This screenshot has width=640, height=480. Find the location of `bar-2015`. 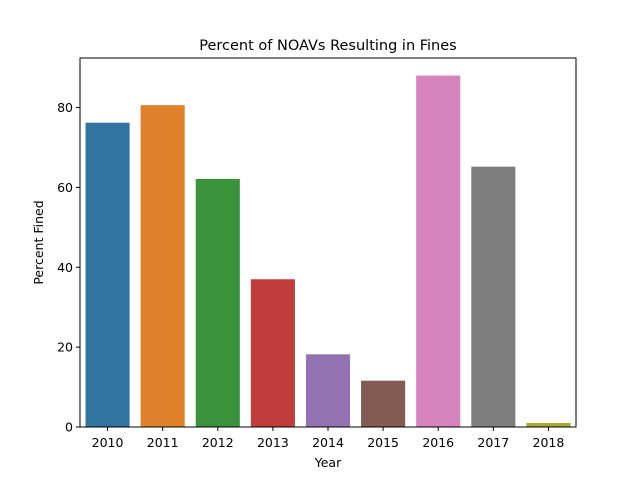

bar-2015 is located at coordinates (383, 403).